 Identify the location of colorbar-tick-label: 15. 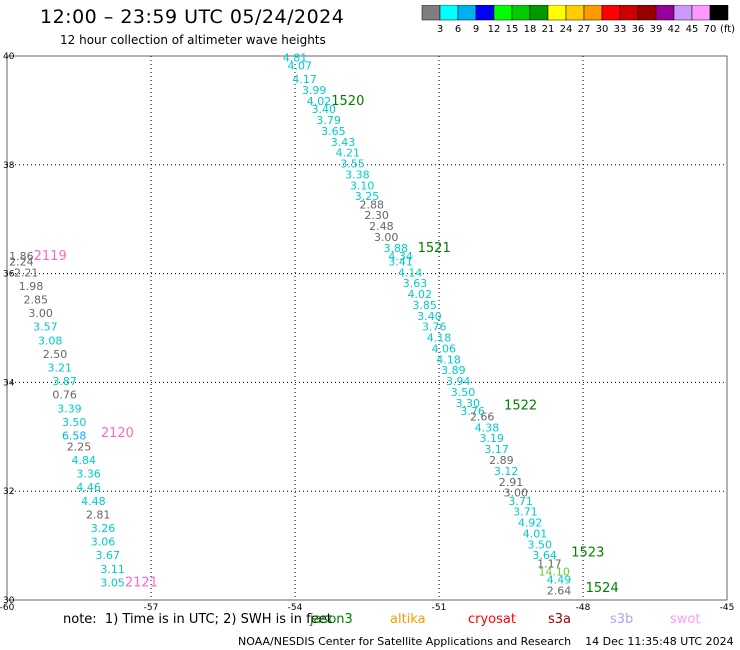
(512, 29).